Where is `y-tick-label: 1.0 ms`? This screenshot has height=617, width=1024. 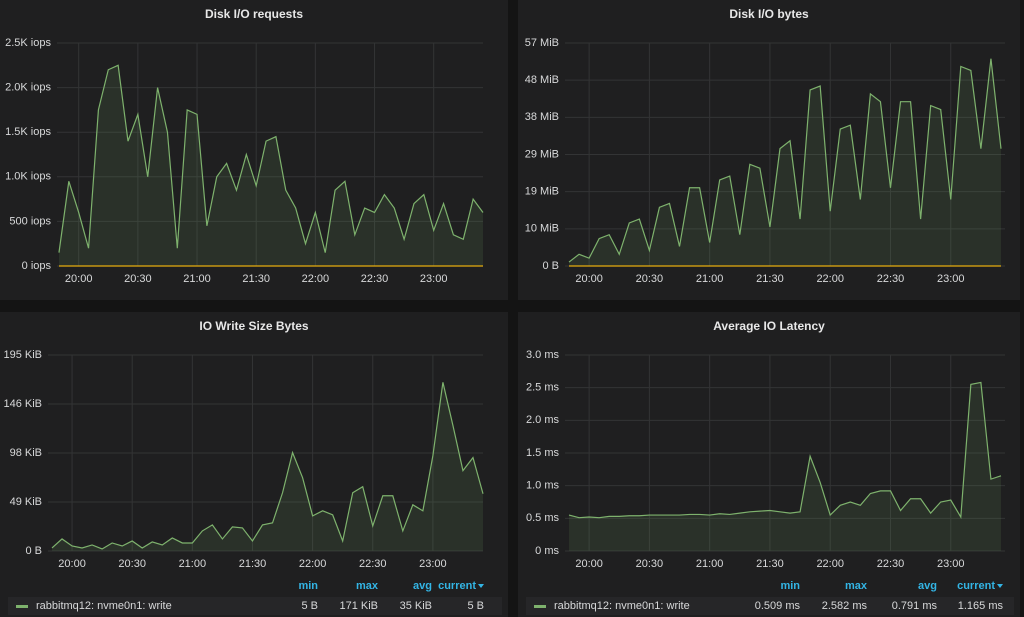 y-tick-label: 1.0 ms is located at coordinates (543, 486).